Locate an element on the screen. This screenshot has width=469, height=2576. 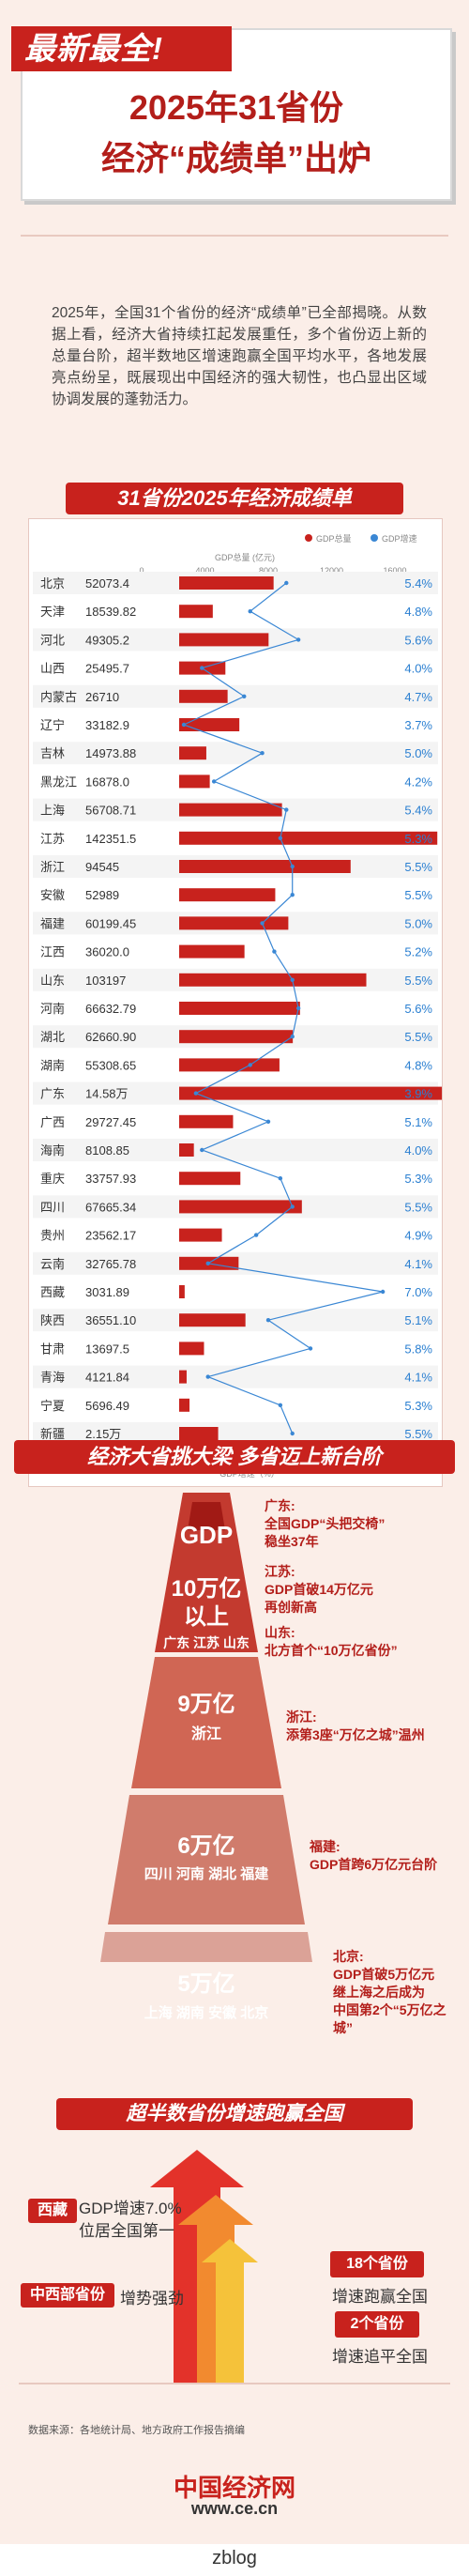
stat2-text: 增速追平全国 is located at coordinates (380, 2357).